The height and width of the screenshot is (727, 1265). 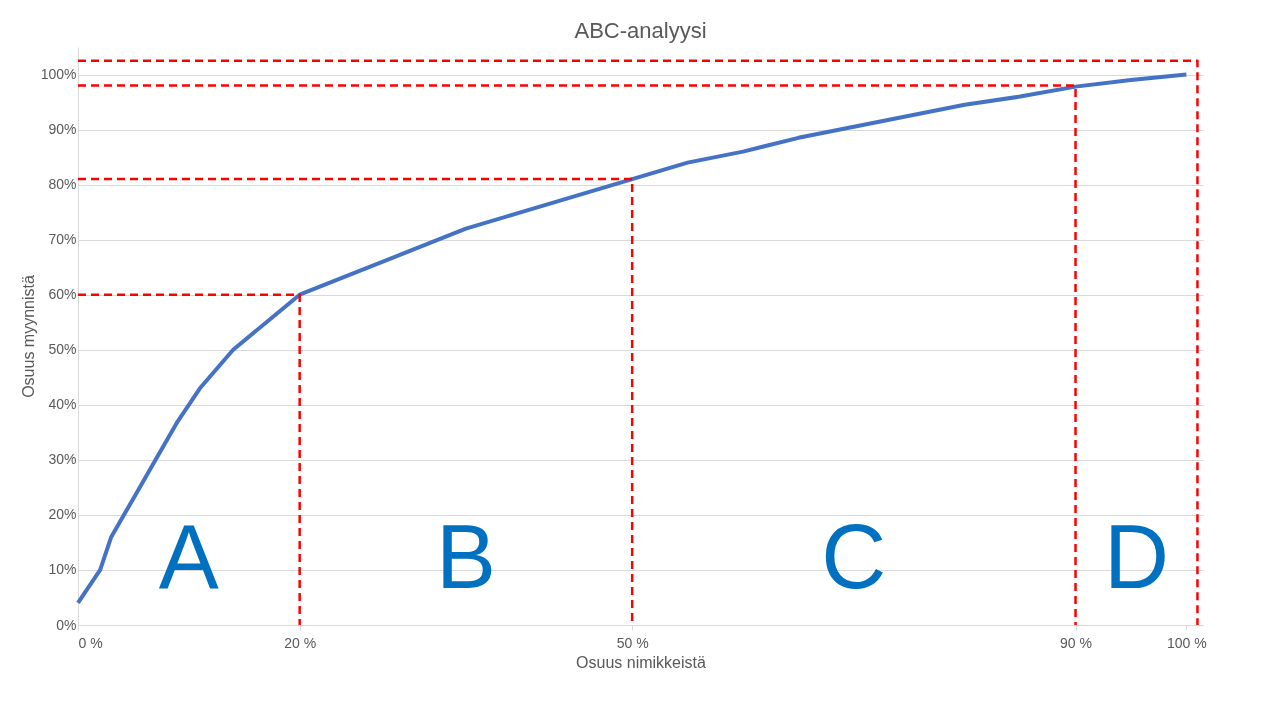 I want to click on x-tick-label: 50 %, so click(x=632, y=642).